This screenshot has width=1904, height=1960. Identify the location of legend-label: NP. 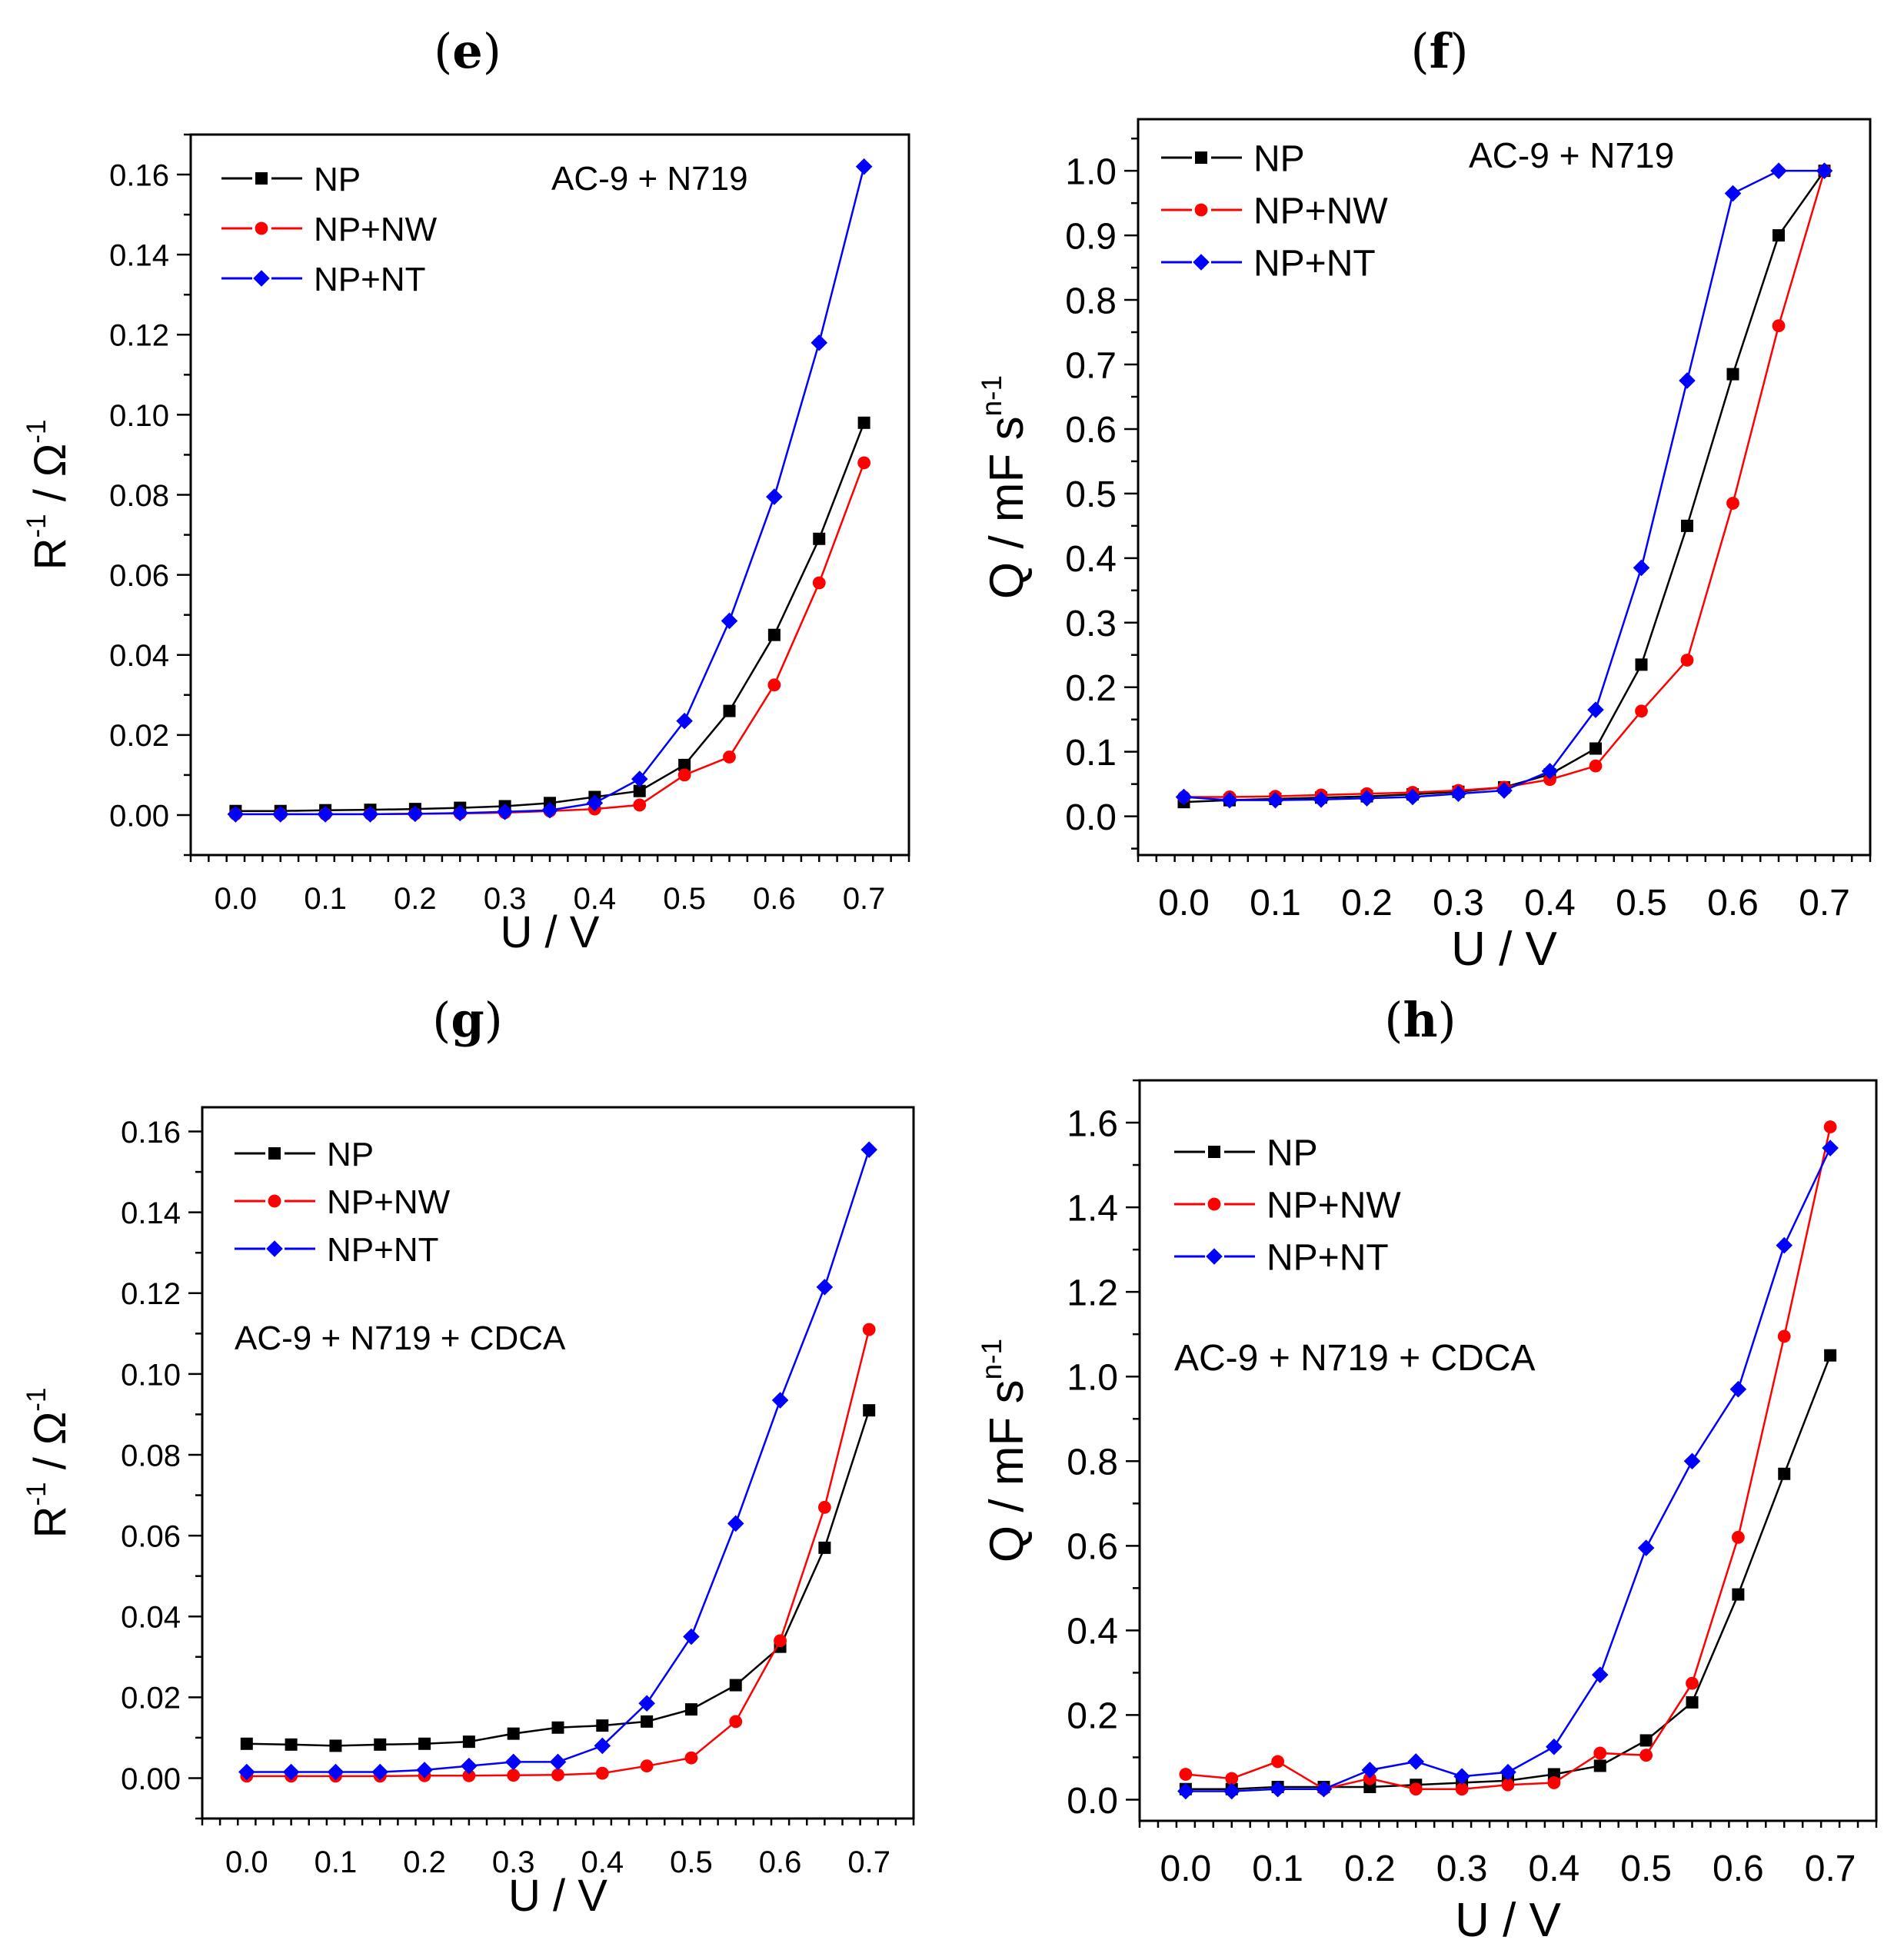
(1292, 1153).